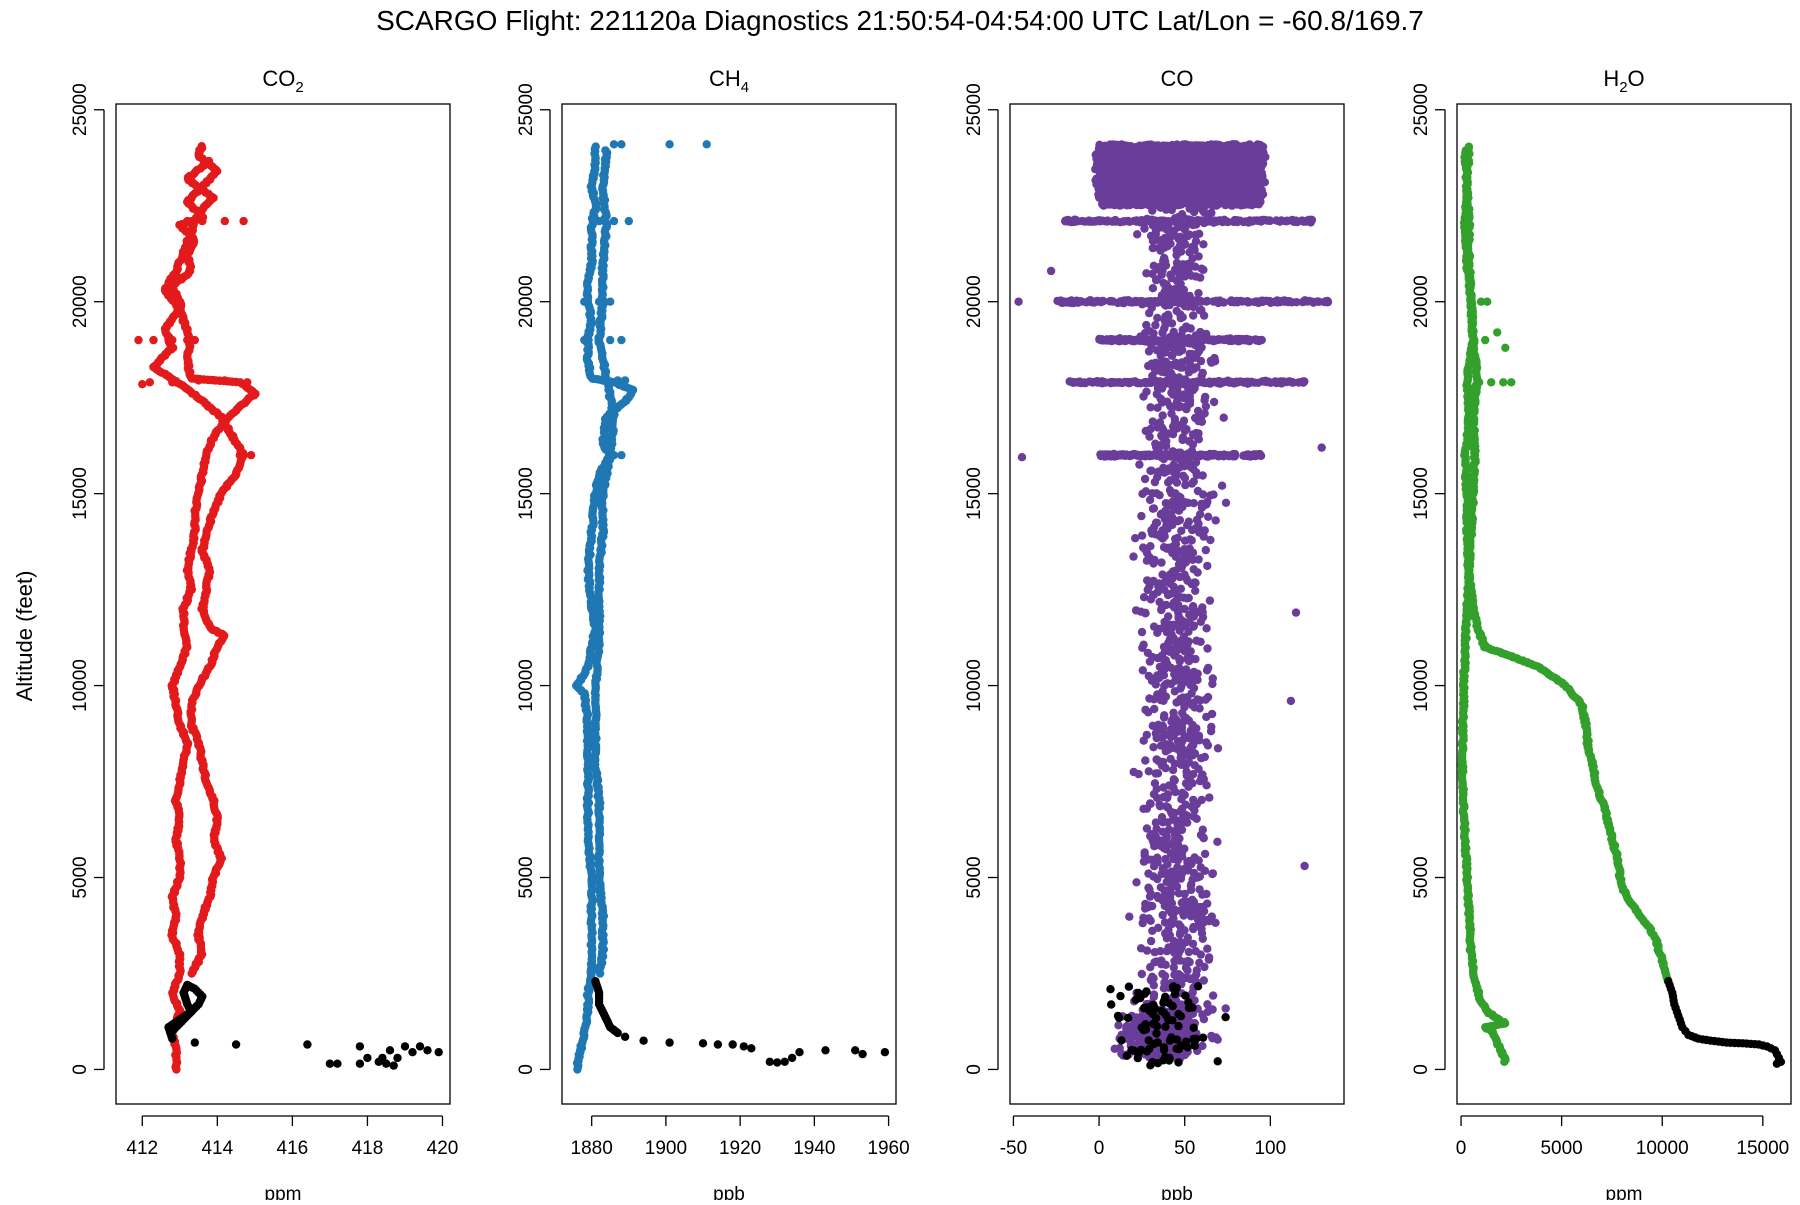 The width and height of the screenshot is (1800, 1205). Describe the element at coordinates (814, 1148) in the screenshot. I see `x-tick-label: 1940` at that location.